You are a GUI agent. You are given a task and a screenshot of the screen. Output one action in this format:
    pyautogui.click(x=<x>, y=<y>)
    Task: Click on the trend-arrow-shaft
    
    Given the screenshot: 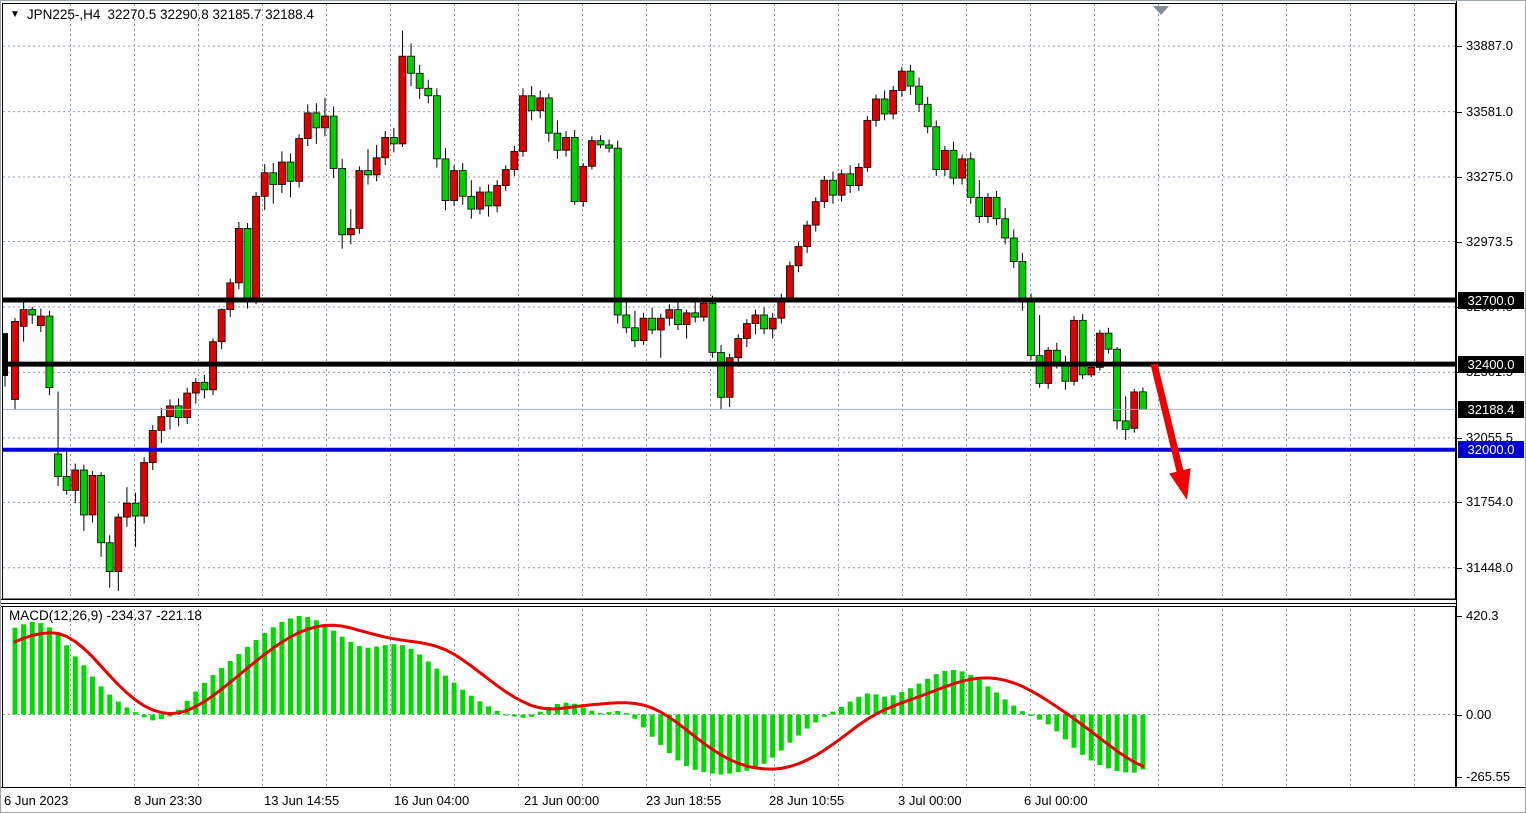 What is the action you would take?
    pyautogui.click(x=1167, y=420)
    